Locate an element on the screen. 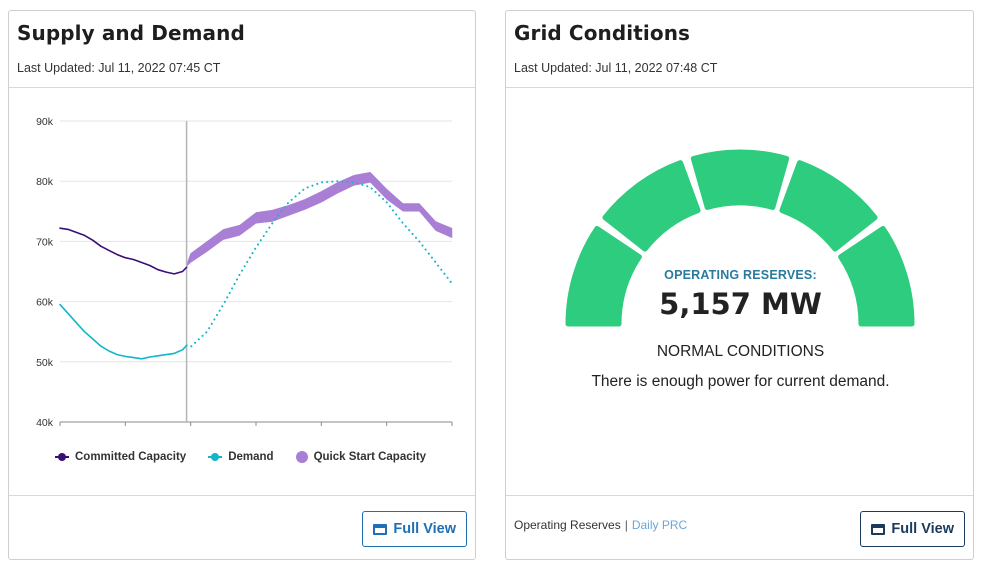 Image resolution: width=1000 pixels, height=568 pixels. legend-committed-capacity: Committed Capacity is located at coordinates (120, 457).